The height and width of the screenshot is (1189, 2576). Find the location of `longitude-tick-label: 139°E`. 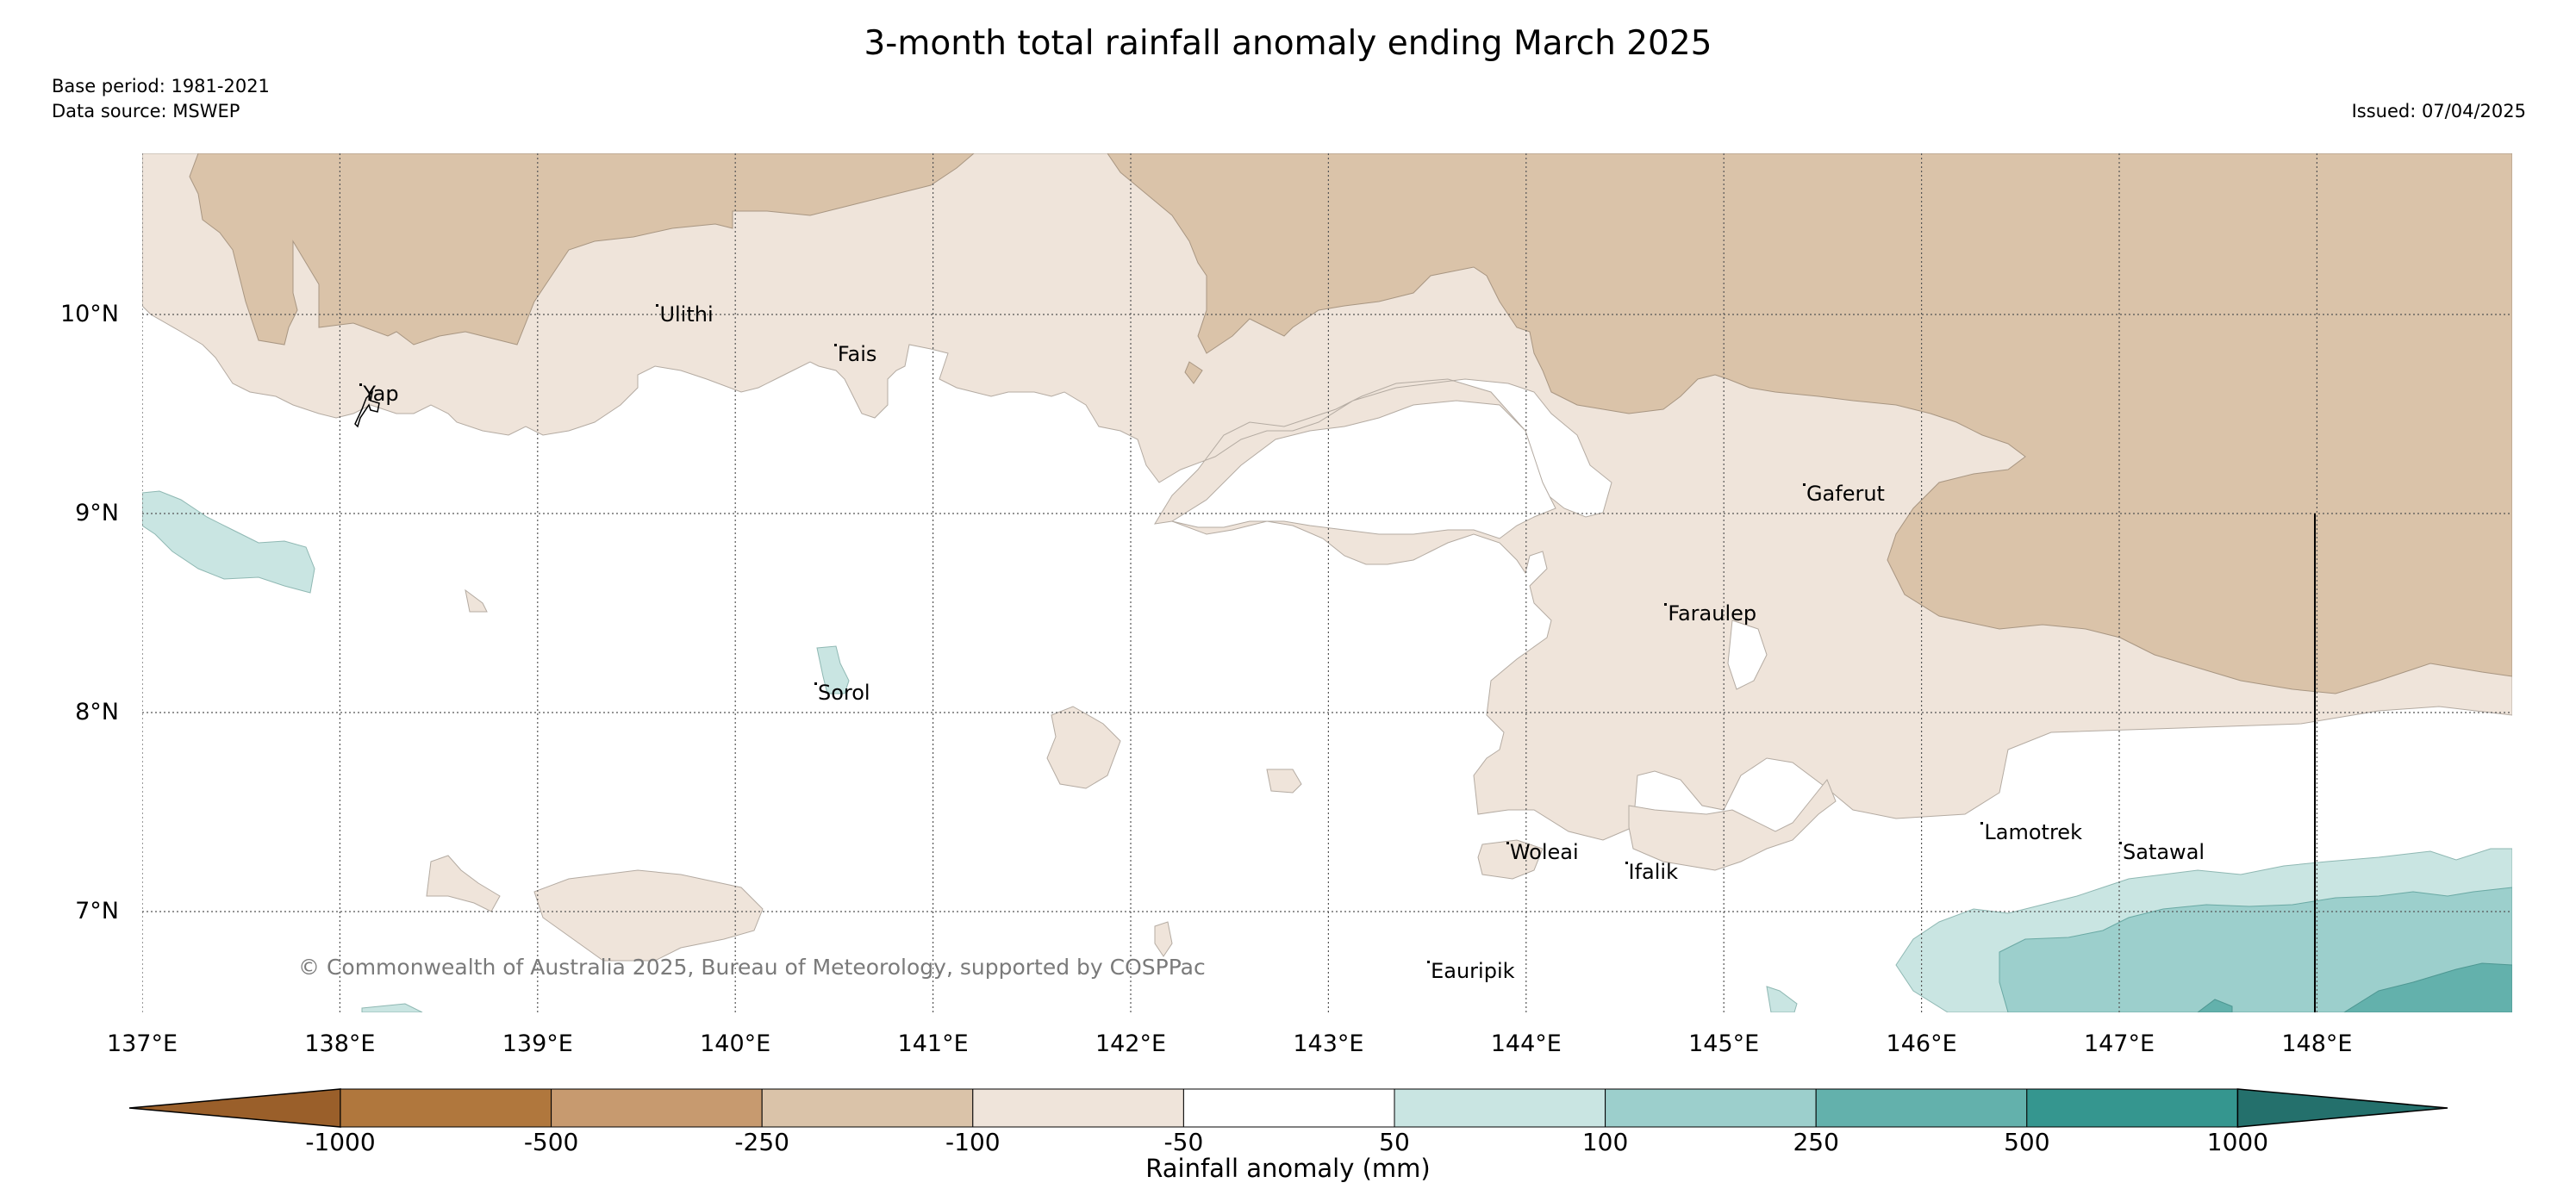

longitude-tick-label: 139°E is located at coordinates (537, 1043).